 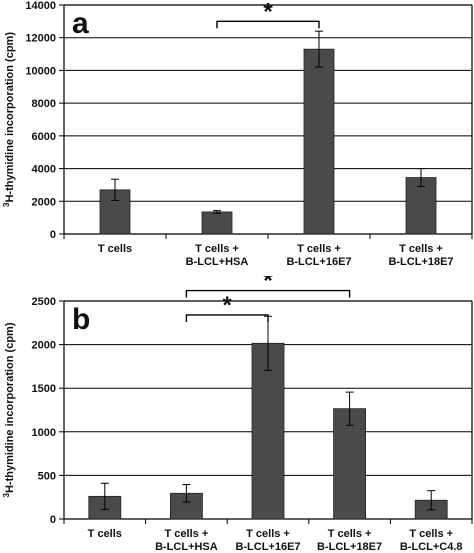 I want to click on y-tick-label: 12000, so click(x=40, y=39).